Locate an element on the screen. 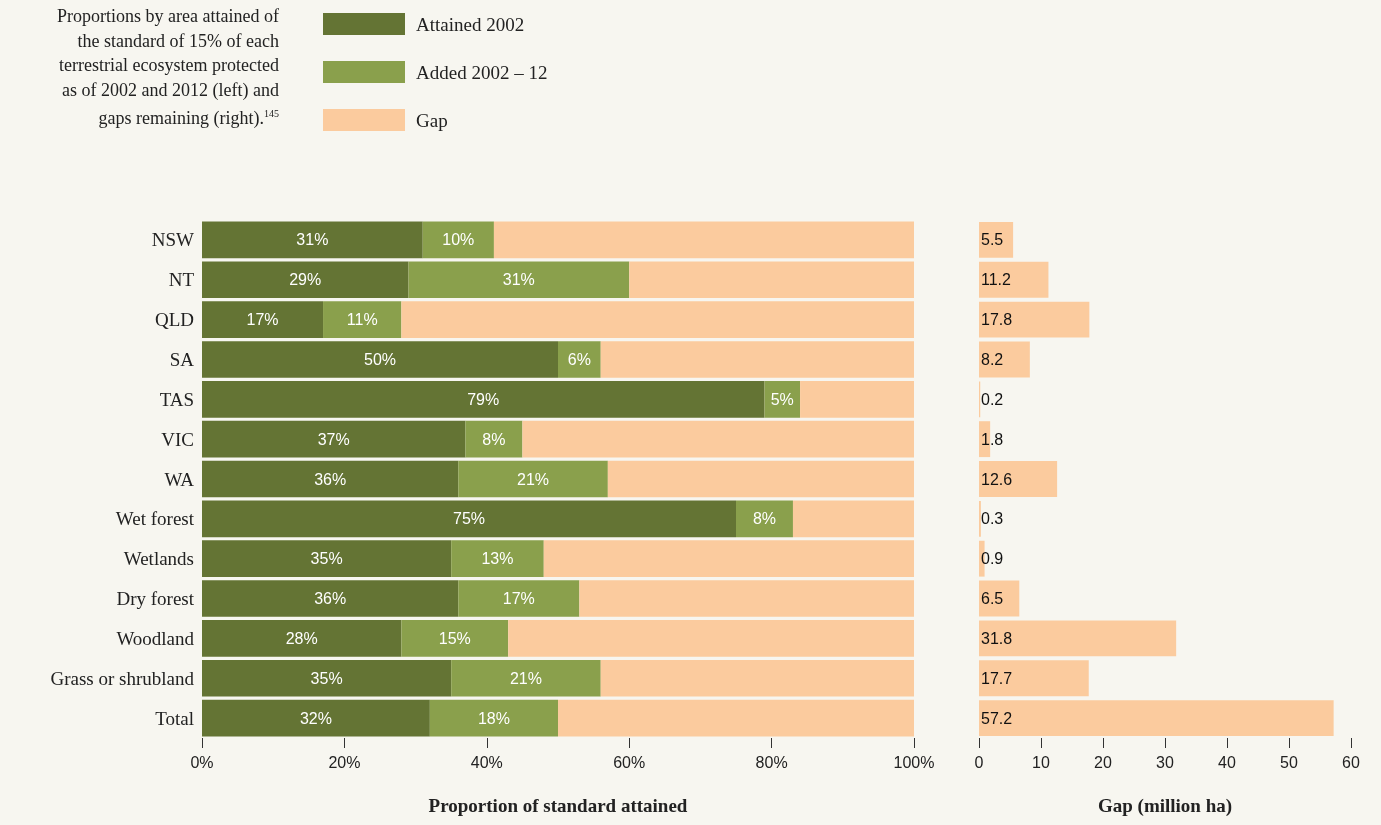  data-label: 12.6 is located at coordinates (997, 479).